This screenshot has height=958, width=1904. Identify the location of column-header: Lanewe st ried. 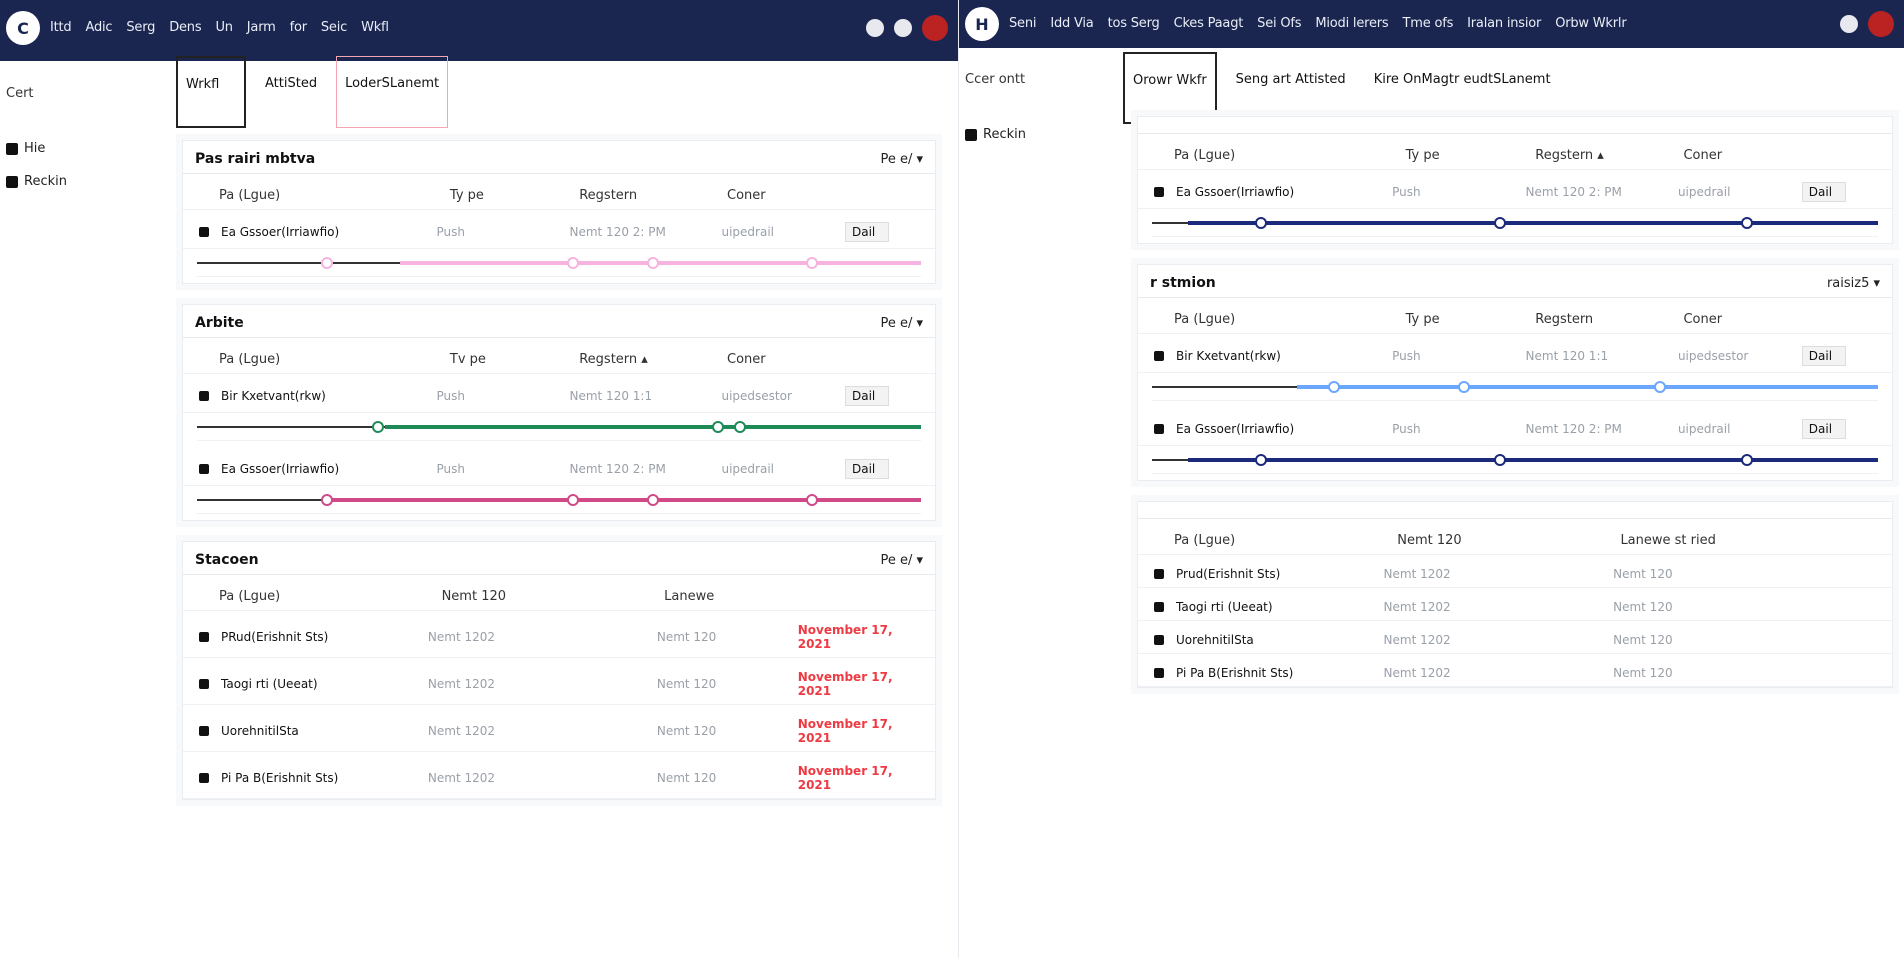
(1668, 540).